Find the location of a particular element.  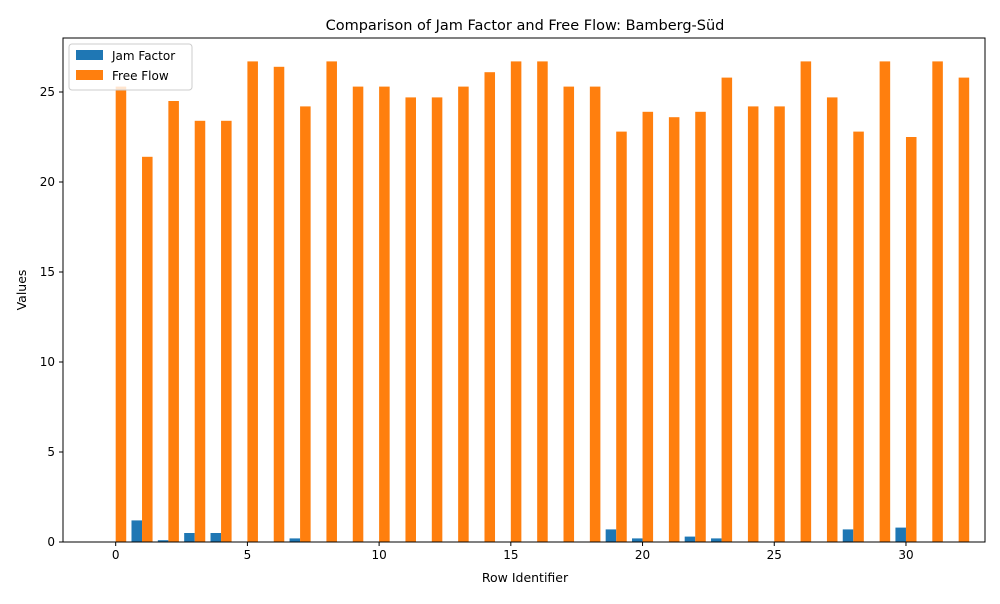

x-axis: 0 5 10 15 20 25 30 is located at coordinates (513, 552).